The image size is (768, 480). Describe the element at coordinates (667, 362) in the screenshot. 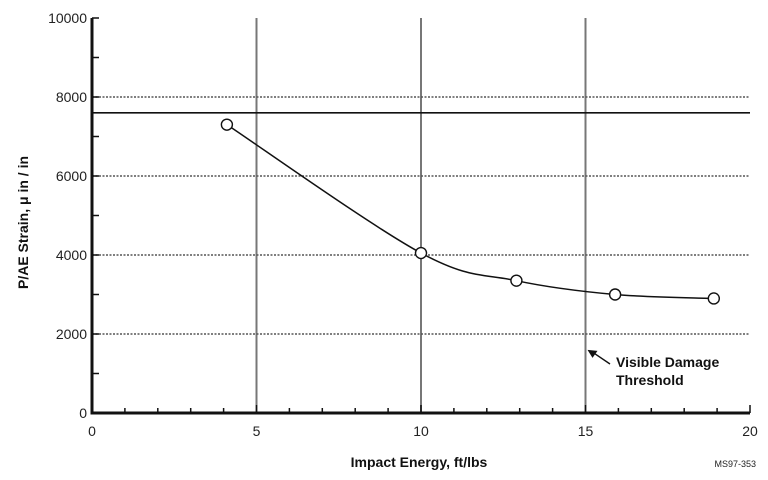

I see `annotation-text-line-1: Visible Damage` at that location.